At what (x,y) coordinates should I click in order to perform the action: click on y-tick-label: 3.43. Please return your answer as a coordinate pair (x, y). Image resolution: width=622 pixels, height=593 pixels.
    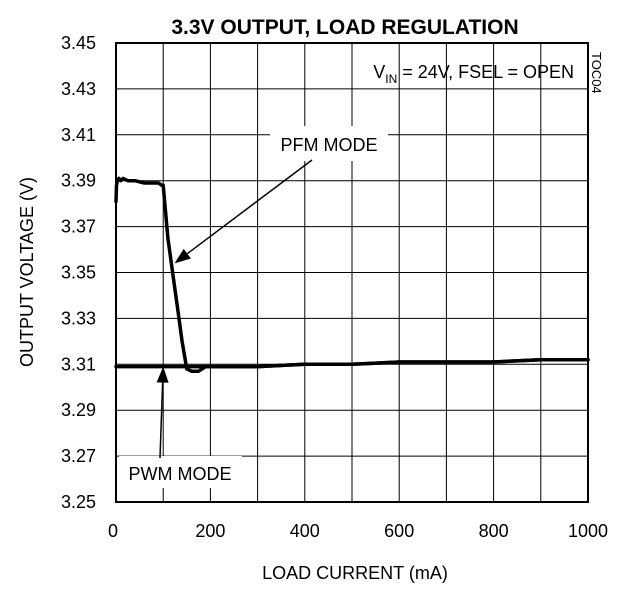
    Looking at the image, I should click on (78, 89).